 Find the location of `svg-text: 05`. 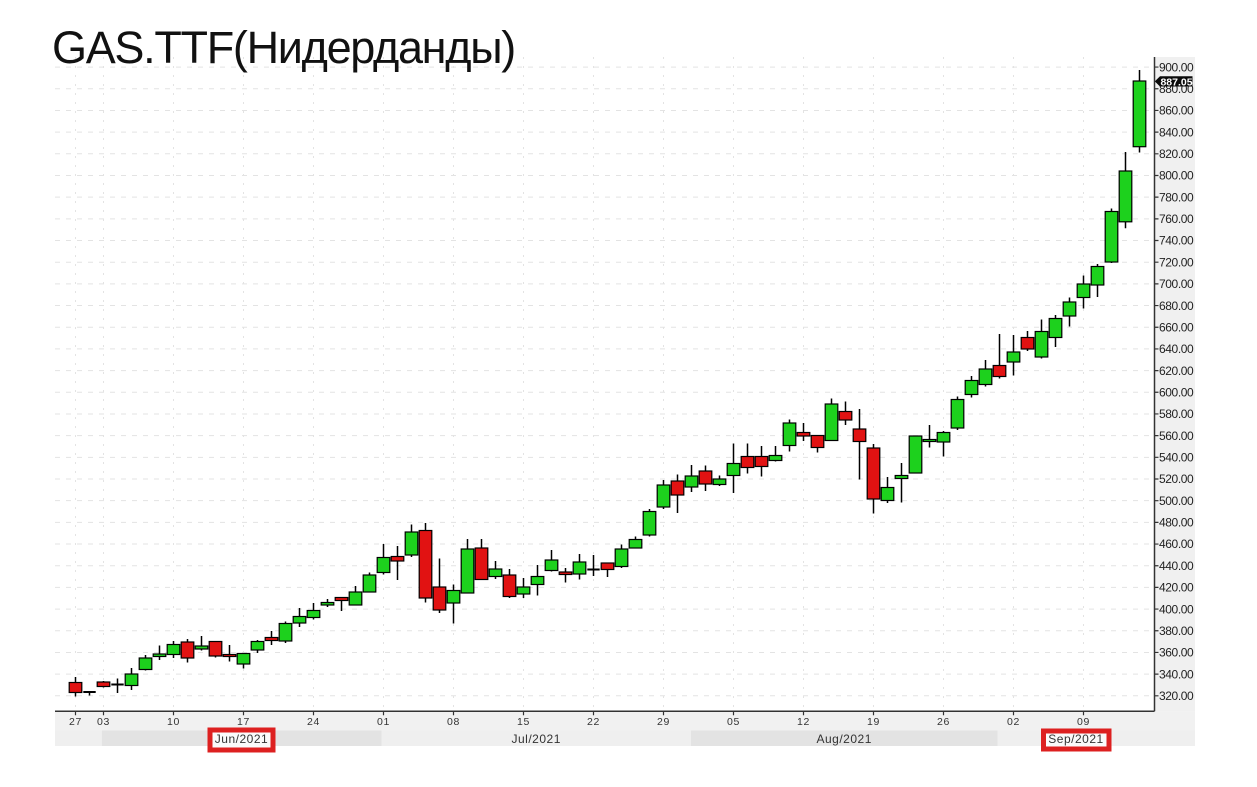

svg-text: 05 is located at coordinates (733, 722).